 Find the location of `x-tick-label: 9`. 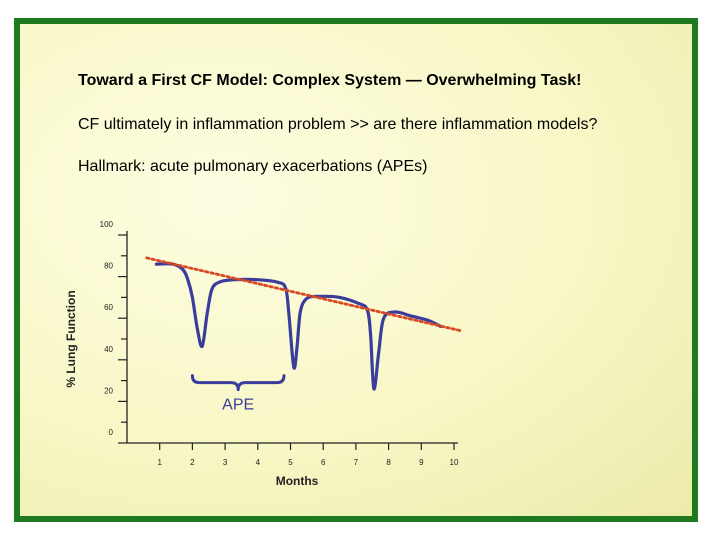

x-tick-label: 9 is located at coordinates (421, 462).